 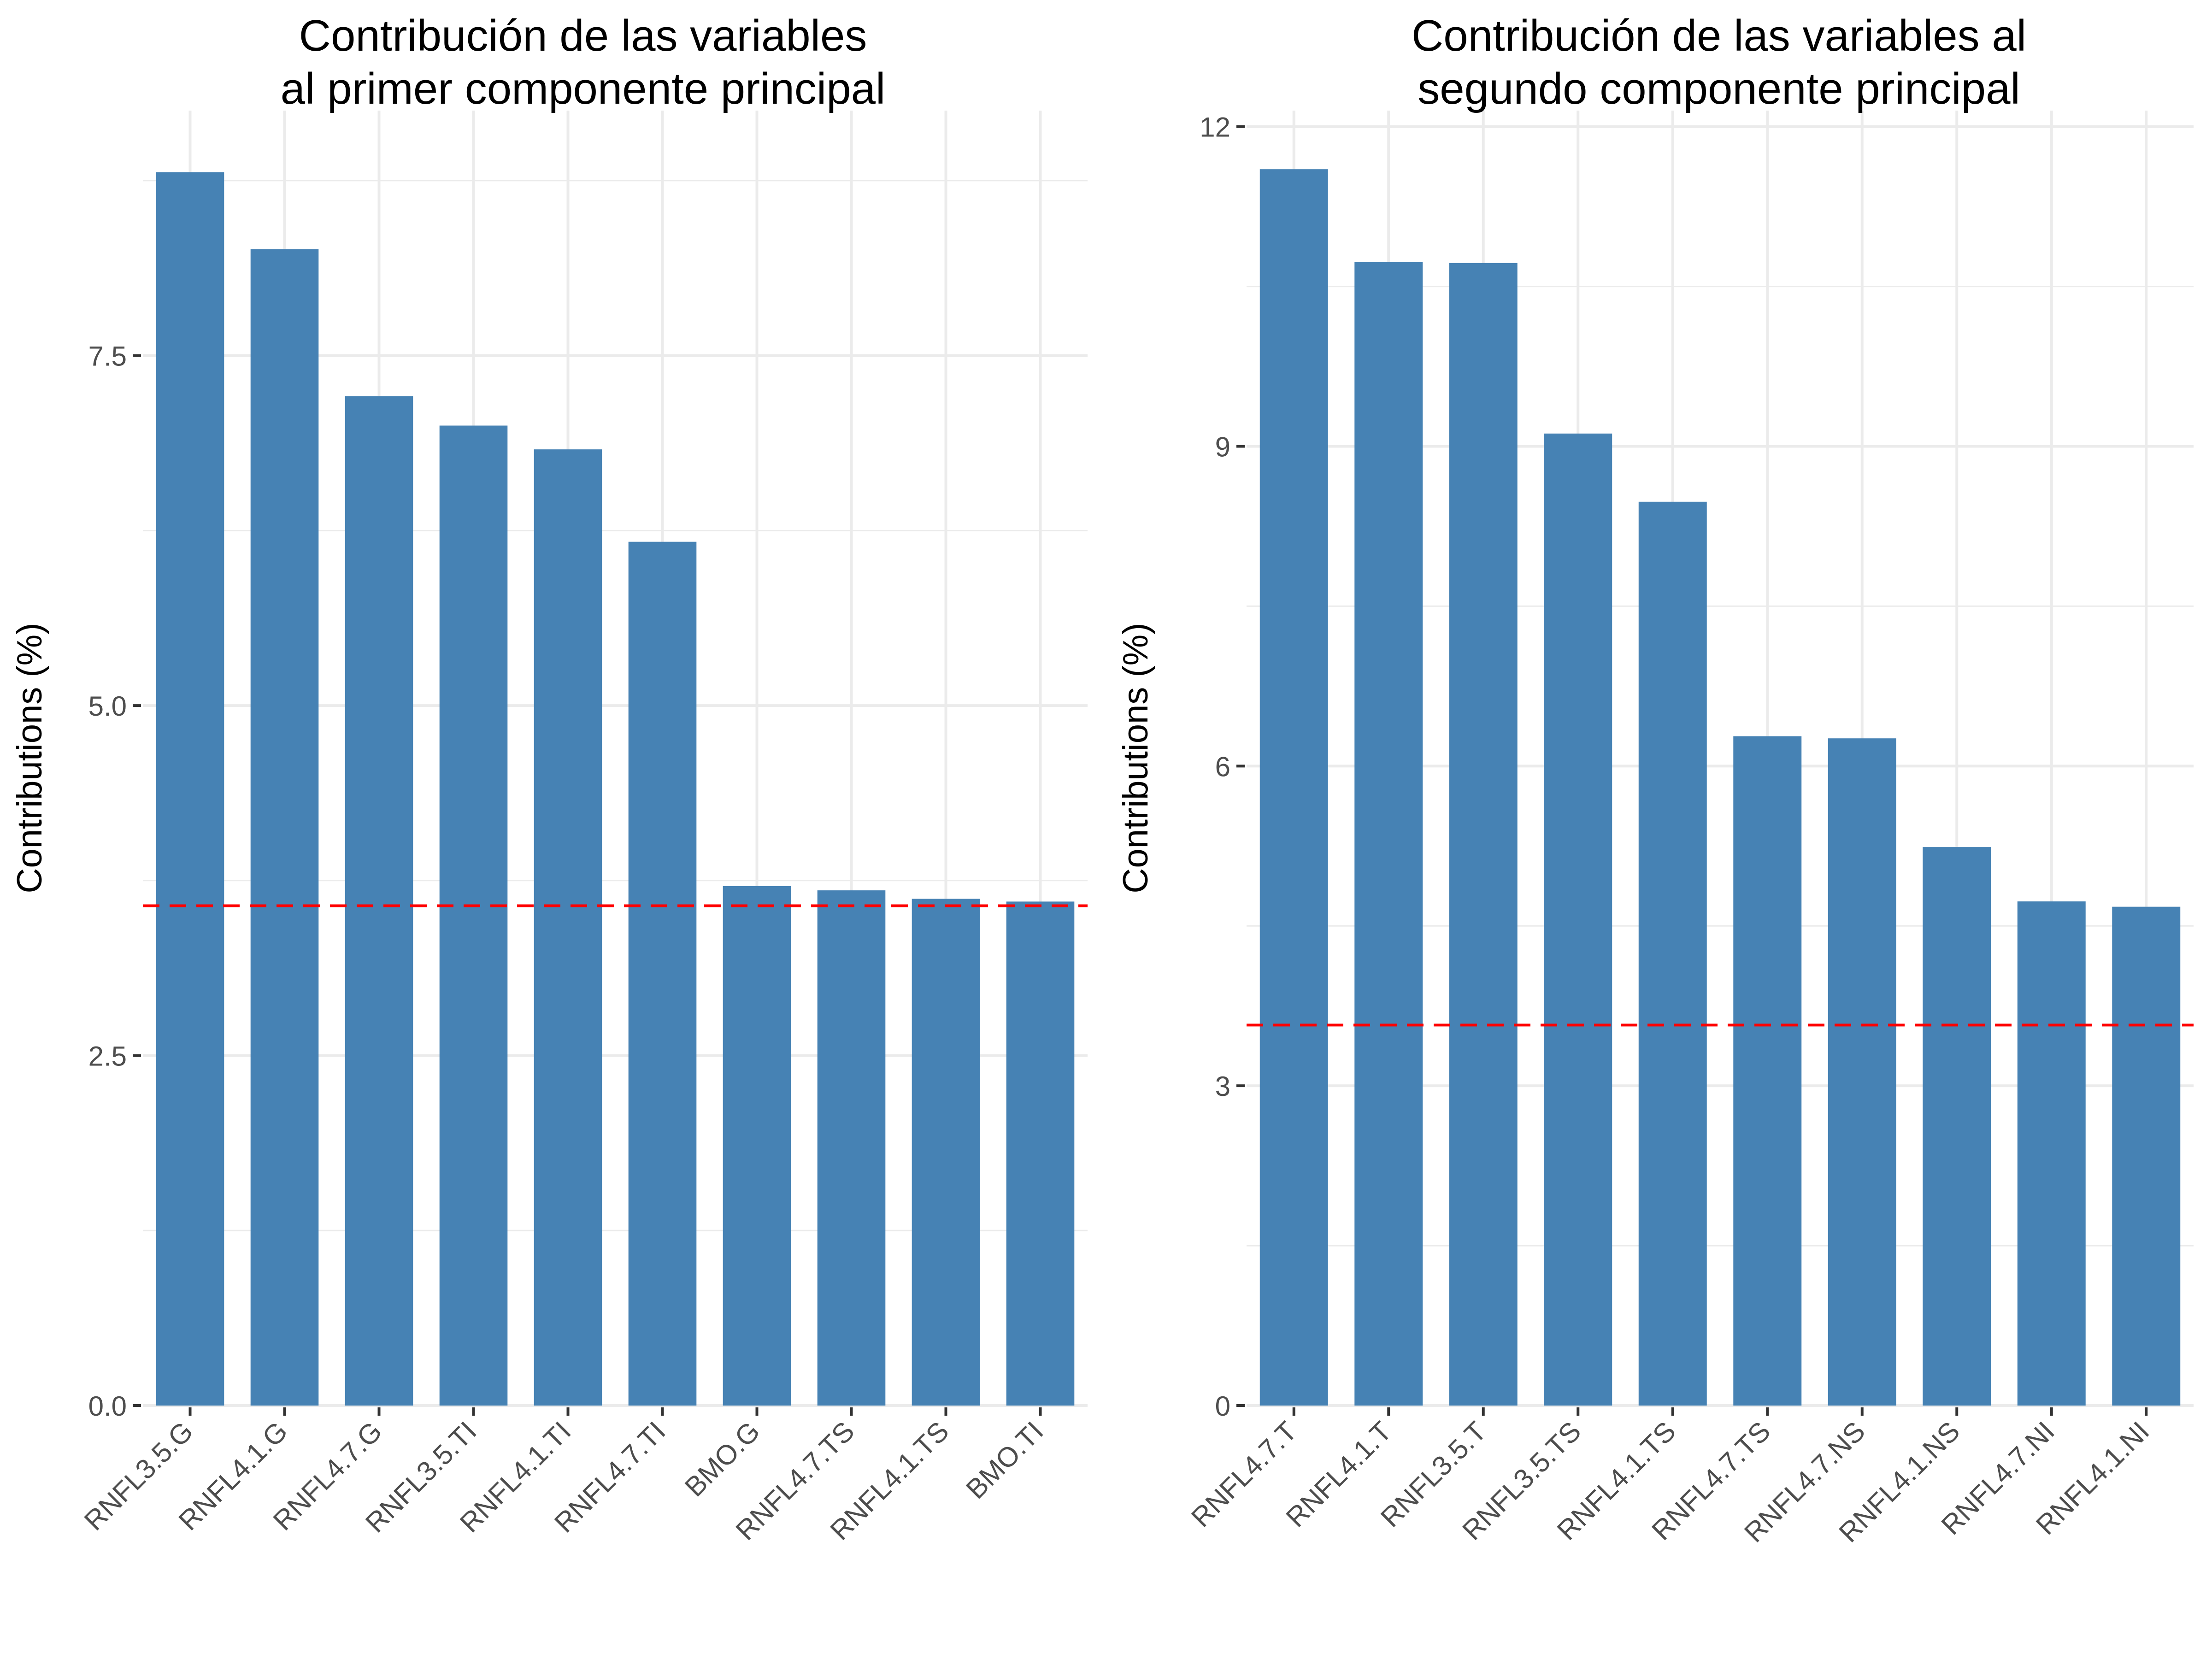 What do you see at coordinates (2051, 1153) in the screenshot?
I see `bar-RNFL4.7.NI` at bounding box center [2051, 1153].